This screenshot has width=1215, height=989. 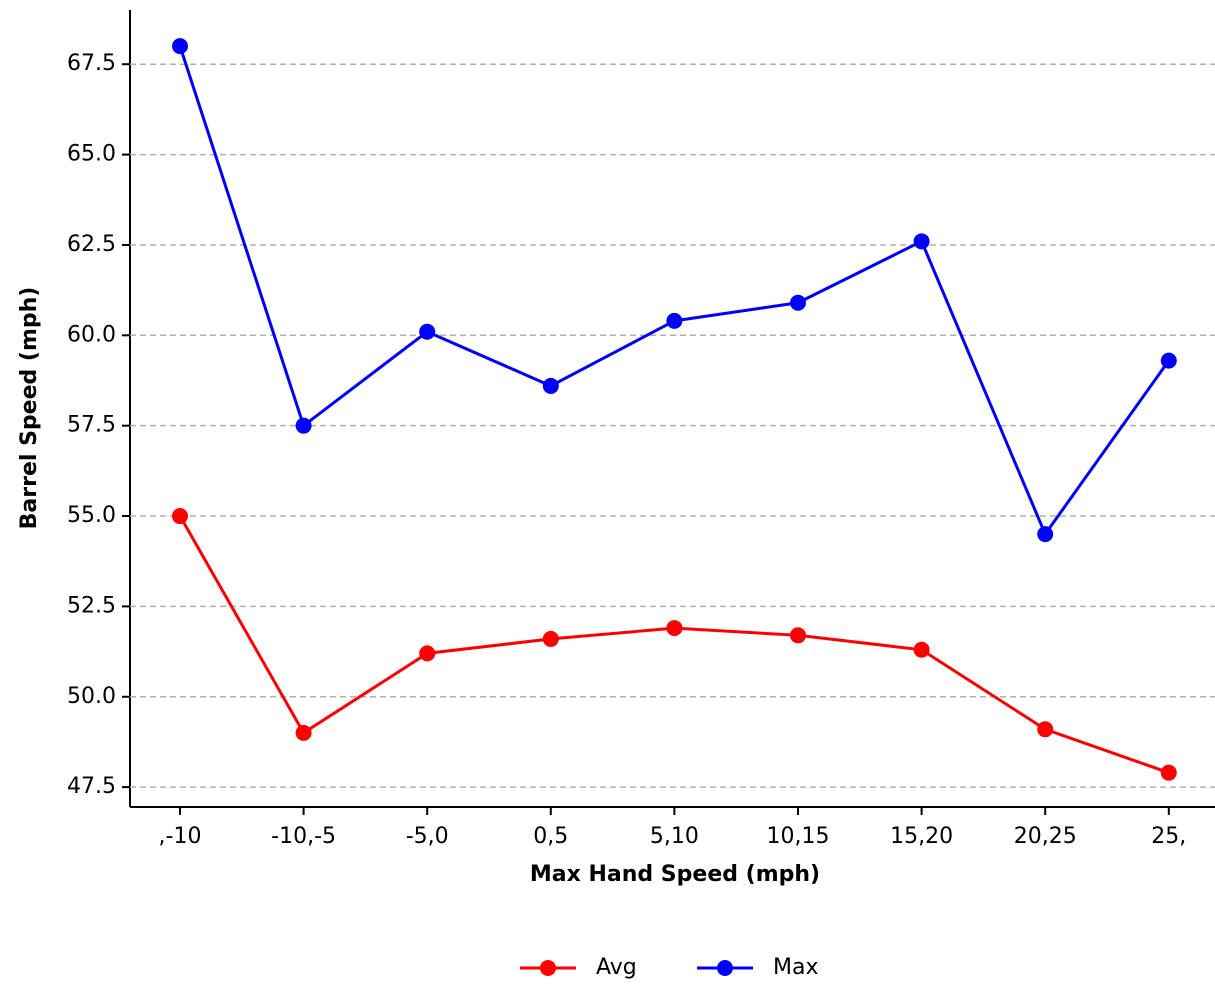 I want to click on y-tick-label: 60.0, so click(x=91, y=334).